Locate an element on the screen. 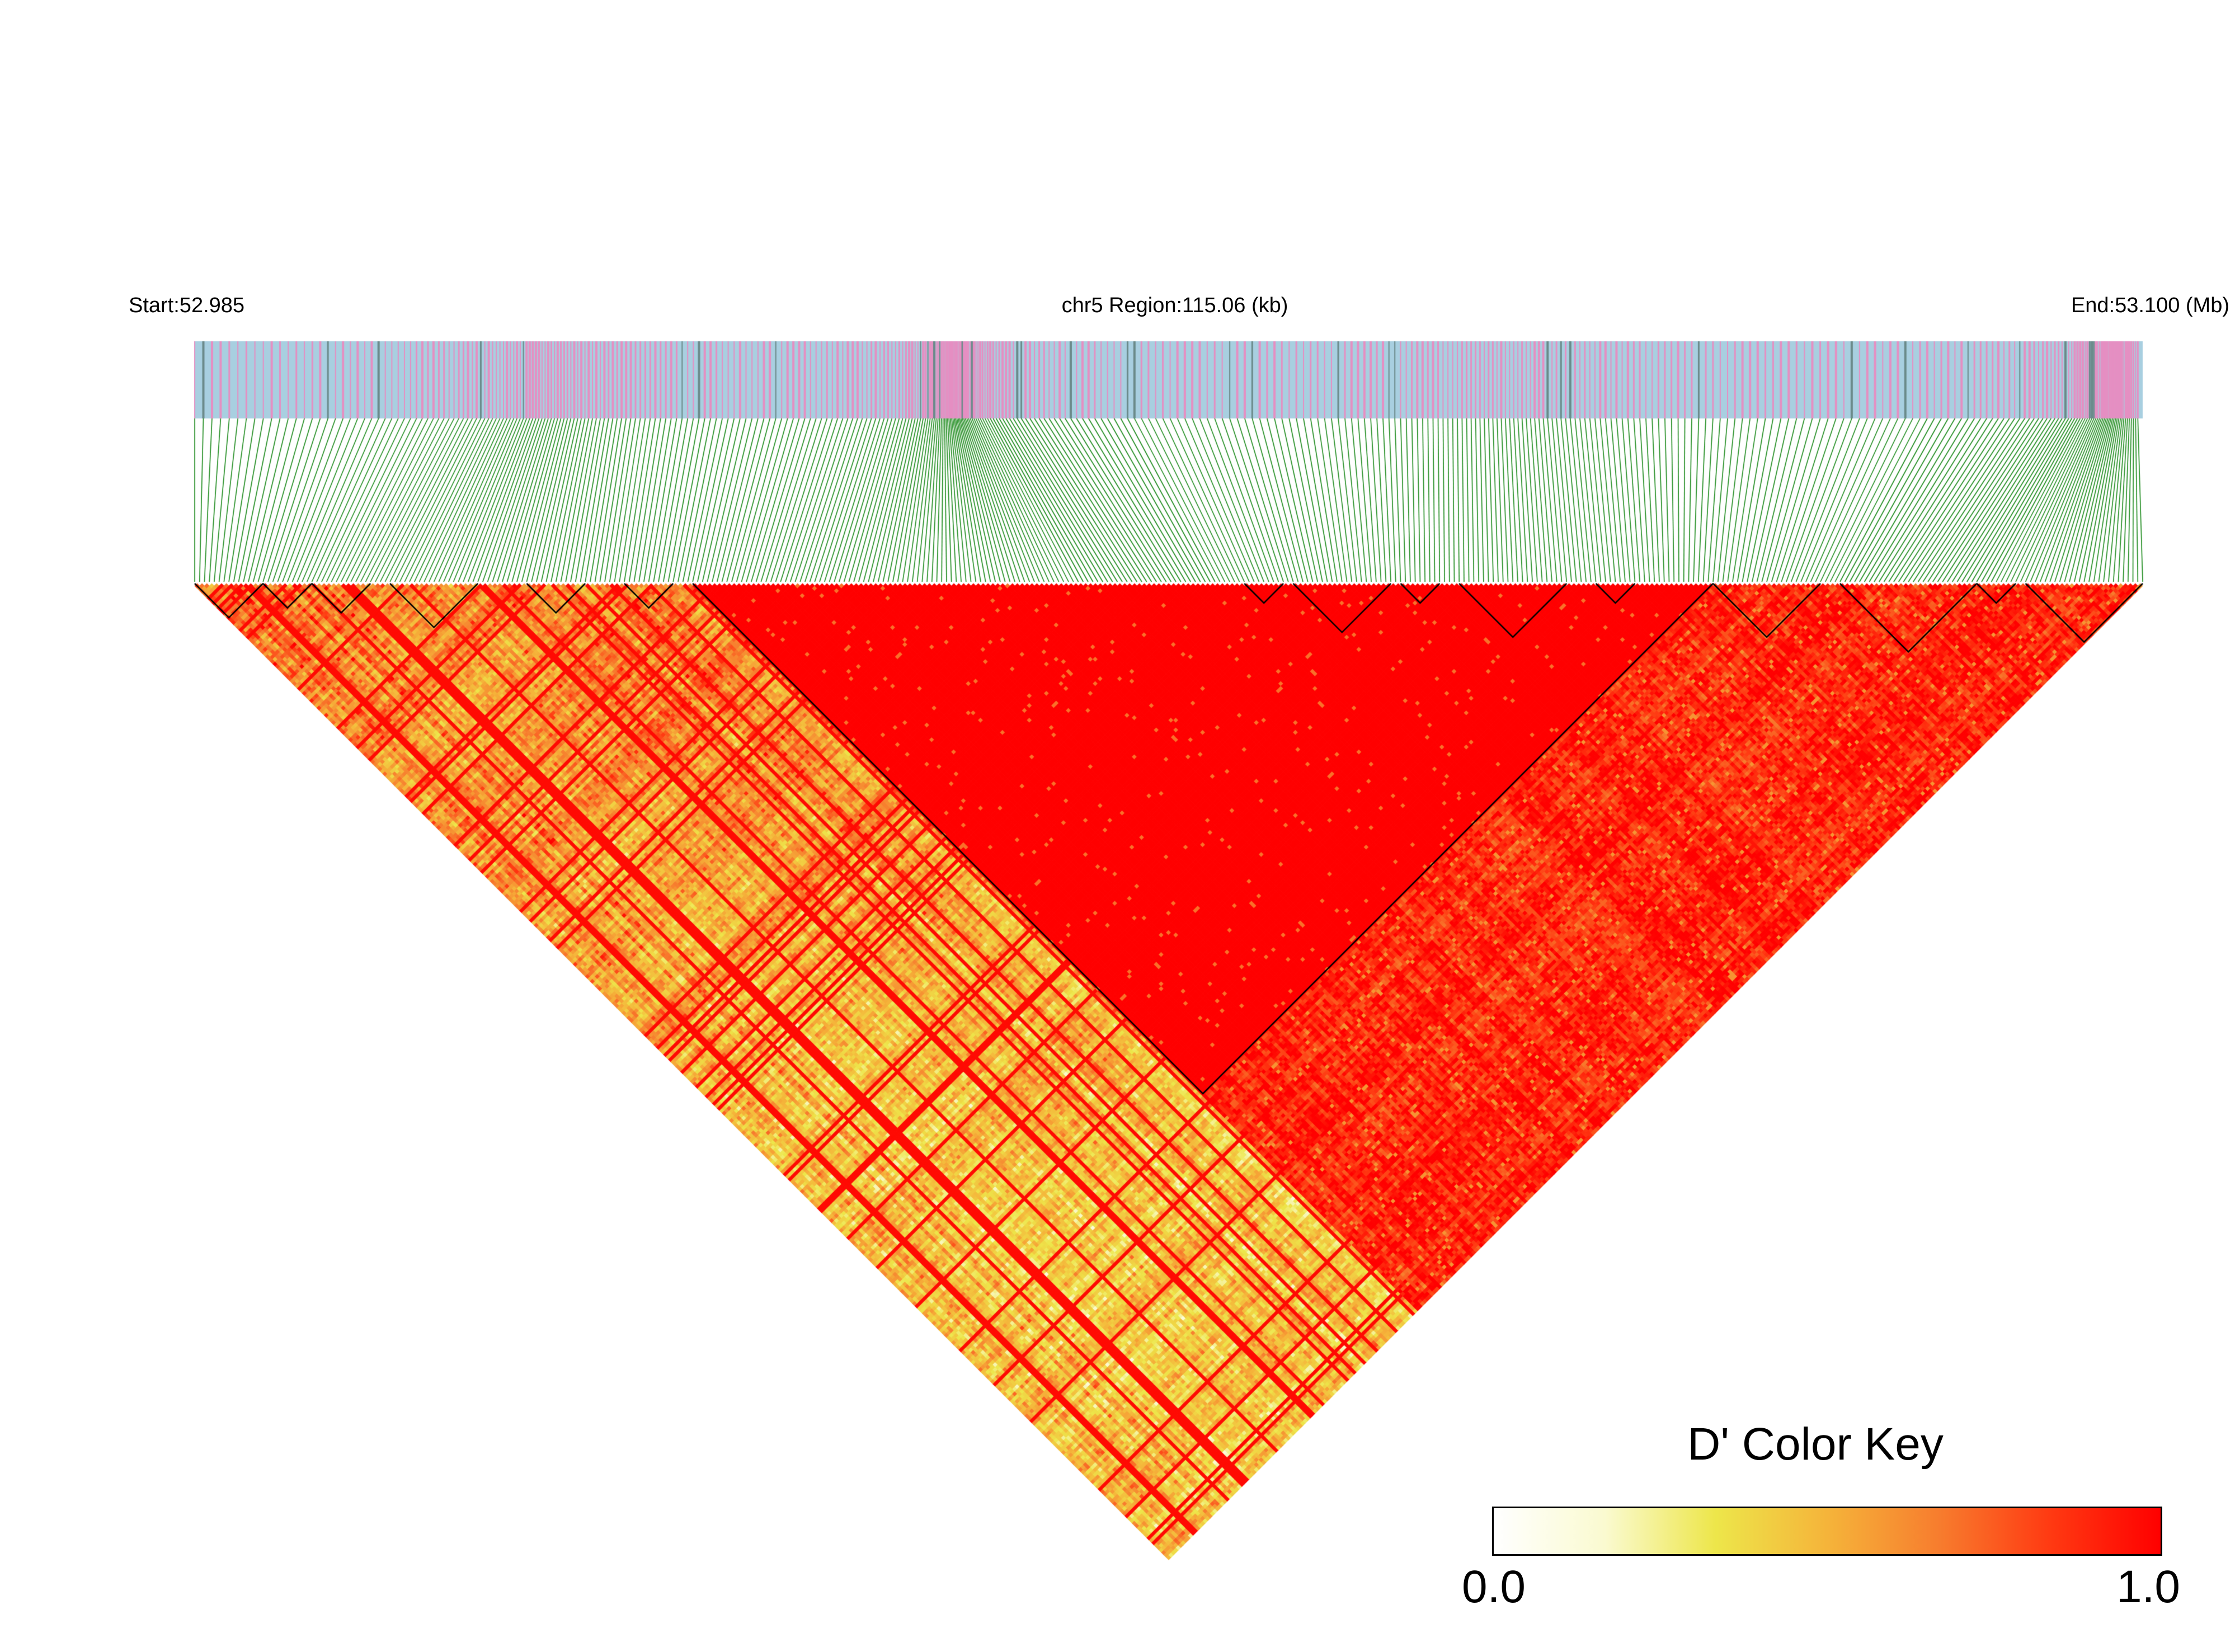  color-key-gradient-bar is located at coordinates (1827, 1532).